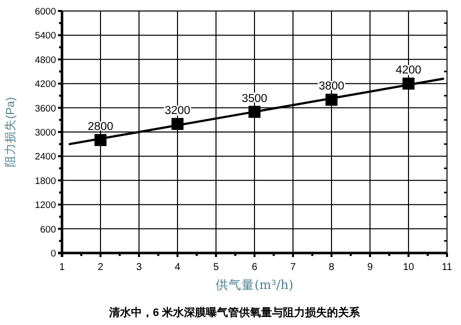 The width and height of the screenshot is (461, 325). What do you see at coordinates (45, 181) in the screenshot?
I see `y-tick-label: 1800` at bounding box center [45, 181].